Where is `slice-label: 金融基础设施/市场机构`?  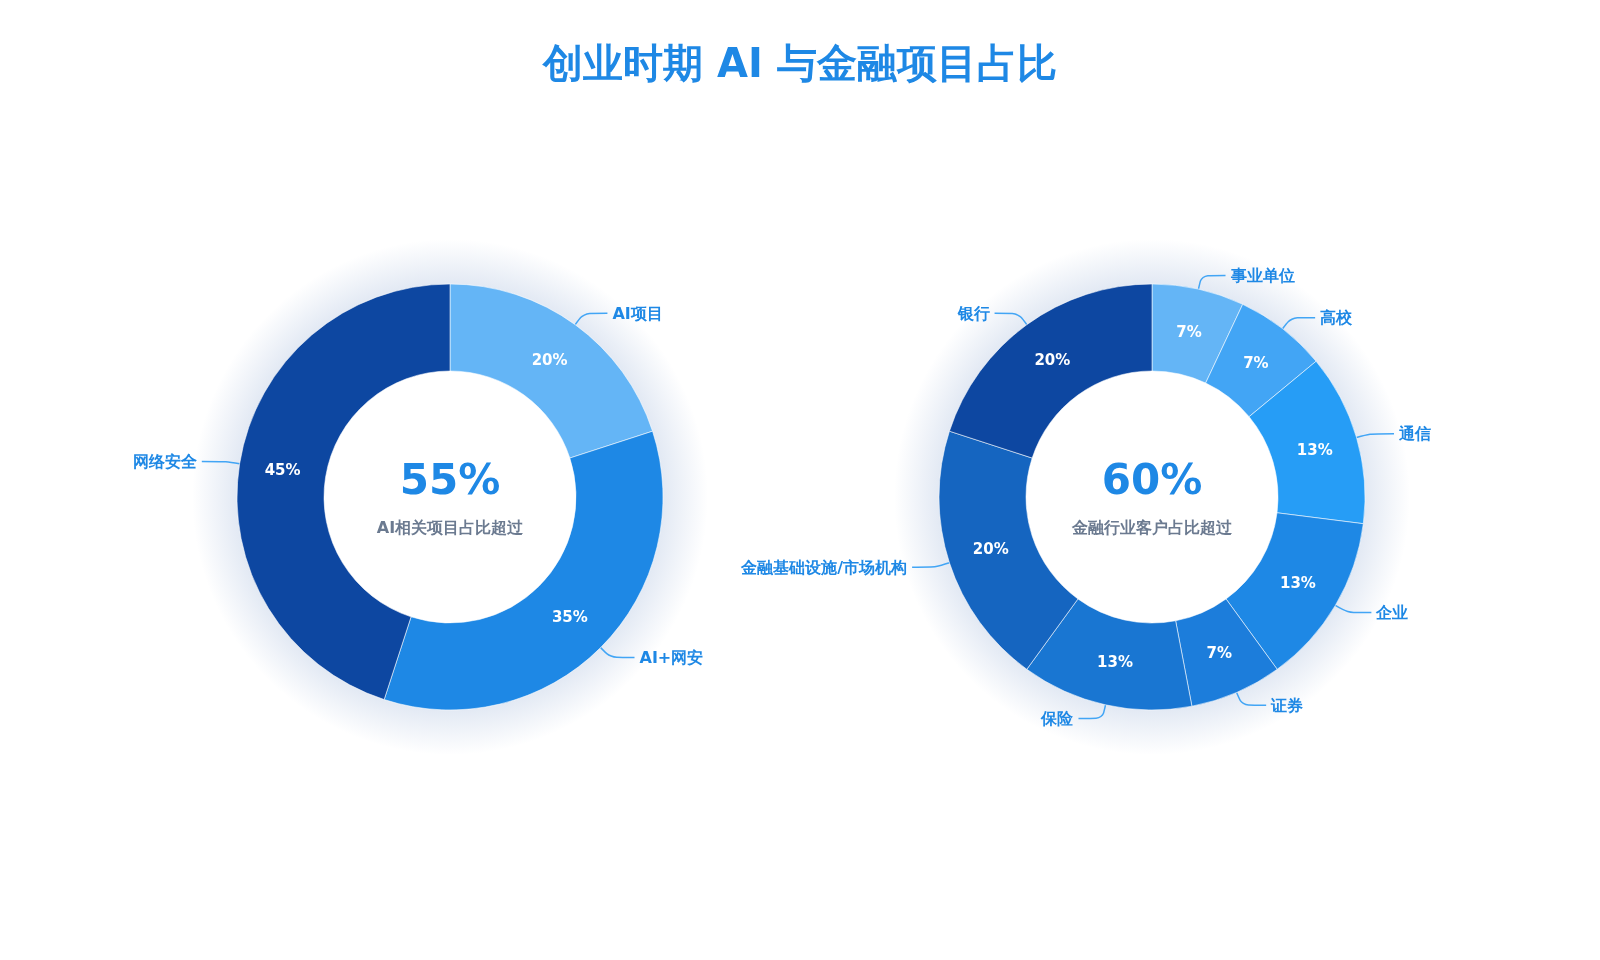
slice-label: 金融基础设施/市场机构 is located at coordinates (824, 567).